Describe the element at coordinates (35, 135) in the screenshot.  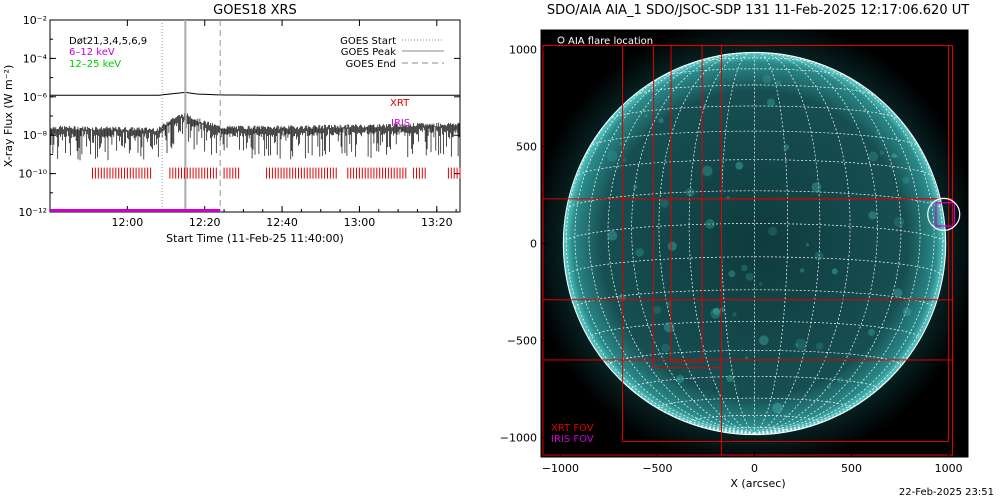
I see `goes-y-tick-label: 10⁻⁸` at that location.